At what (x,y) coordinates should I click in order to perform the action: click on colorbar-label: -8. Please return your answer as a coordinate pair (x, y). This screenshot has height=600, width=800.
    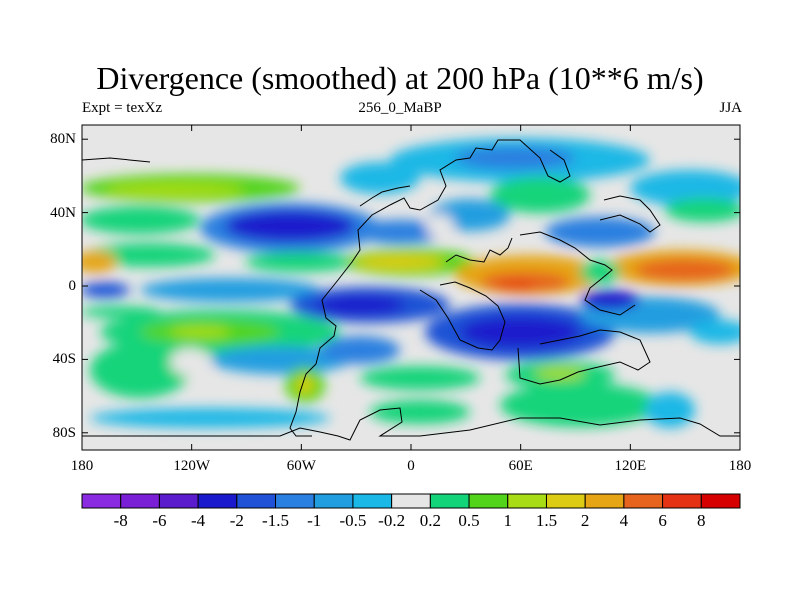
    Looking at the image, I should click on (120, 520).